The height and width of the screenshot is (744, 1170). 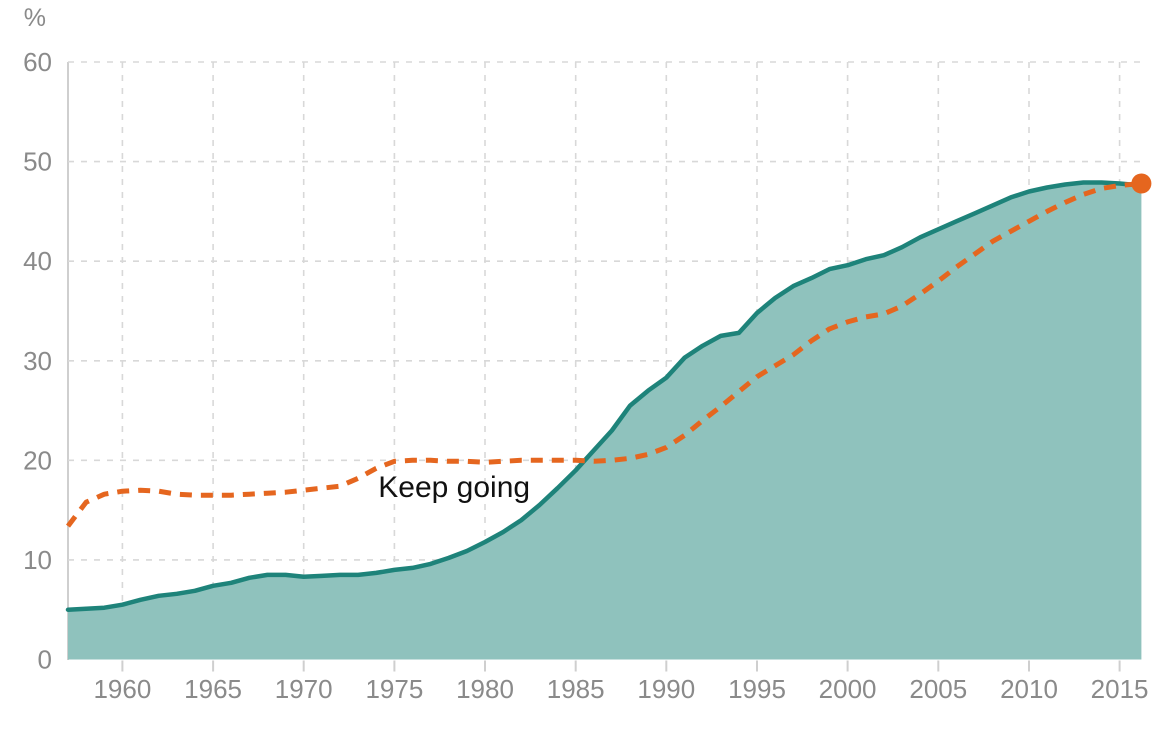 I want to click on y-axis-unit-label: %, so click(x=35, y=18).